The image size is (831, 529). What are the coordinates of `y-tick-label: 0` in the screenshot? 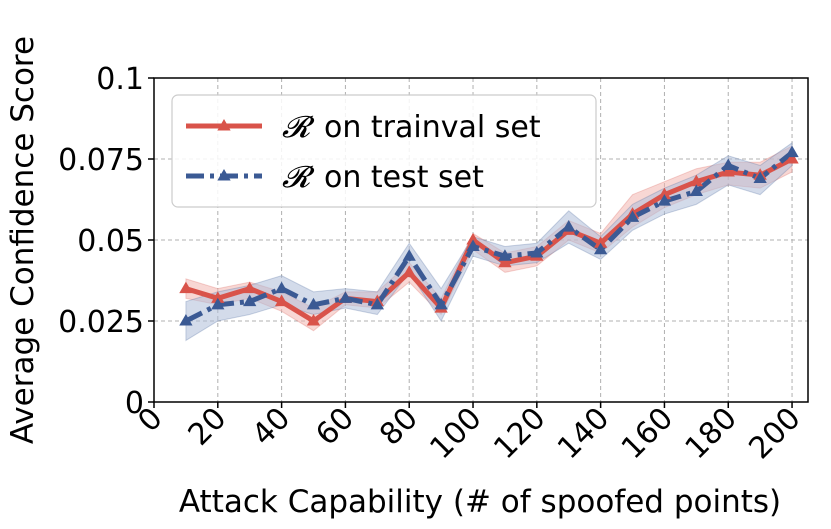 It's located at (134, 403).